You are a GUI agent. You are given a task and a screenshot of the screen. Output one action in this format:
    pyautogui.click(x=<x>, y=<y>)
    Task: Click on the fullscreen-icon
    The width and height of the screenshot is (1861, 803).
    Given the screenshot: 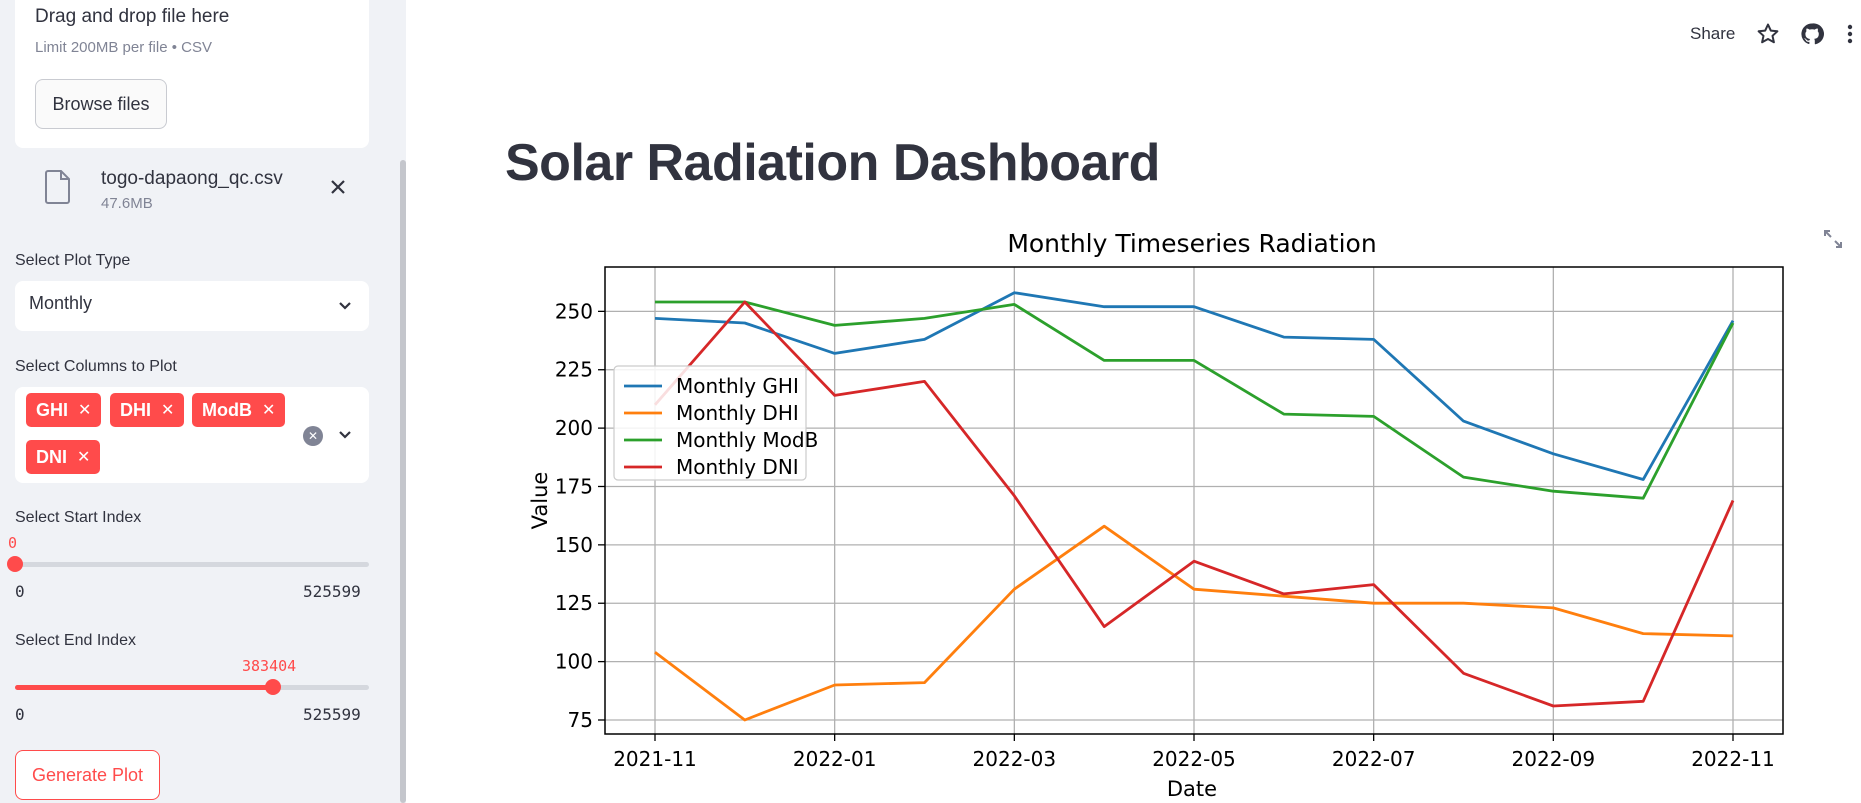 What is the action you would take?
    pyautogui.click(x=1833, y=239)
    